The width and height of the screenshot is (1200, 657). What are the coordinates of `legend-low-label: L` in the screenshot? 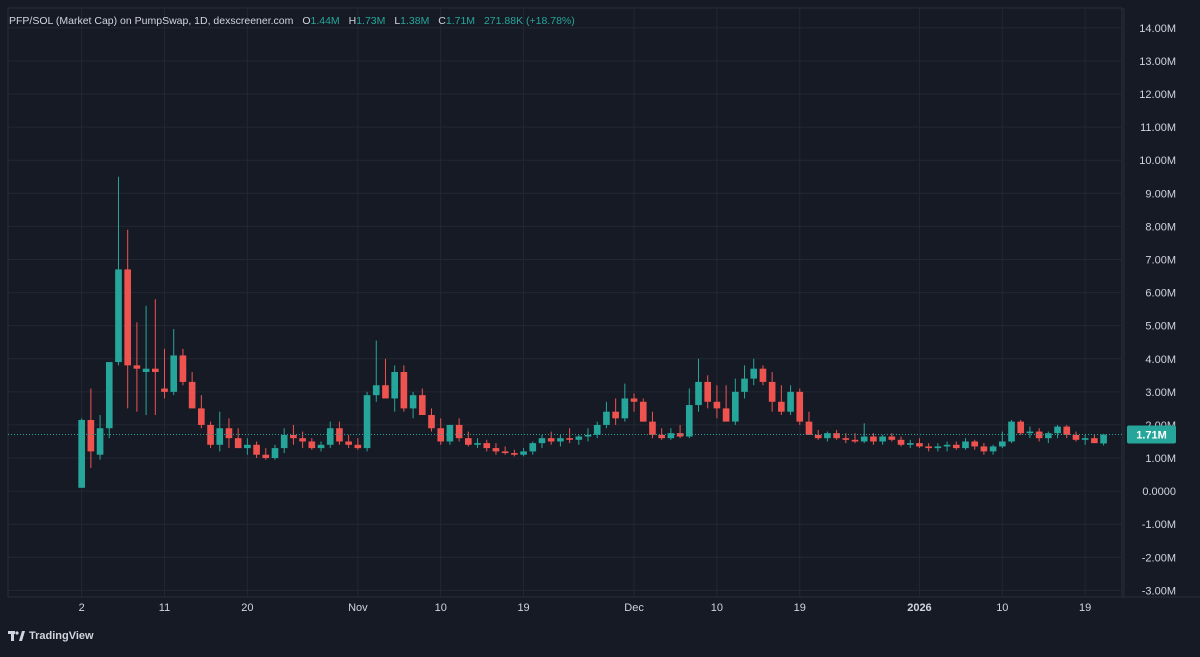 It's located at (397, 21).